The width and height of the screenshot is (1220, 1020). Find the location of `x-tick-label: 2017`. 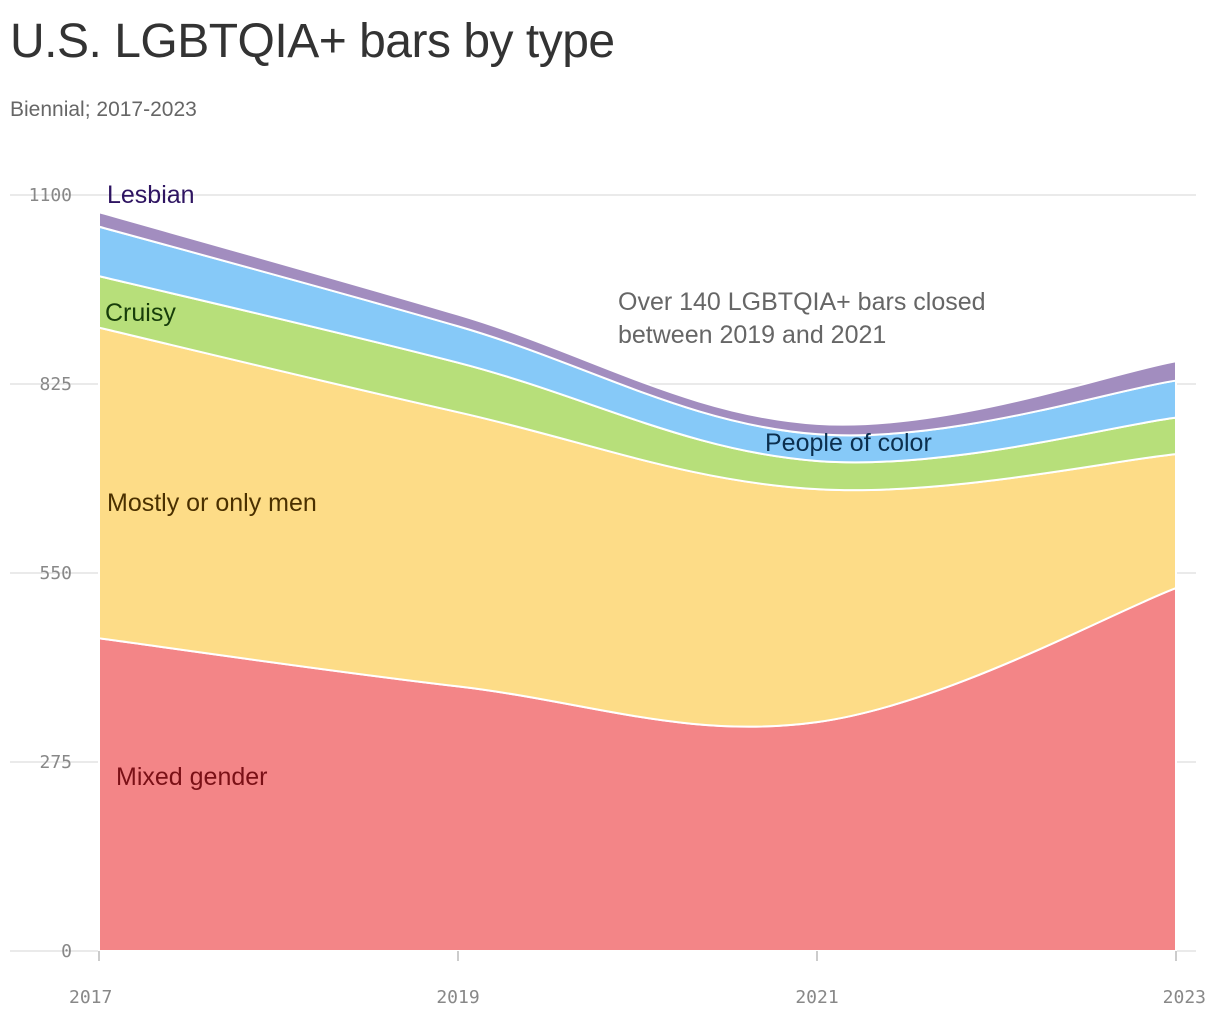

x-tick-label: 2017 is located at coordinates (90, 997).